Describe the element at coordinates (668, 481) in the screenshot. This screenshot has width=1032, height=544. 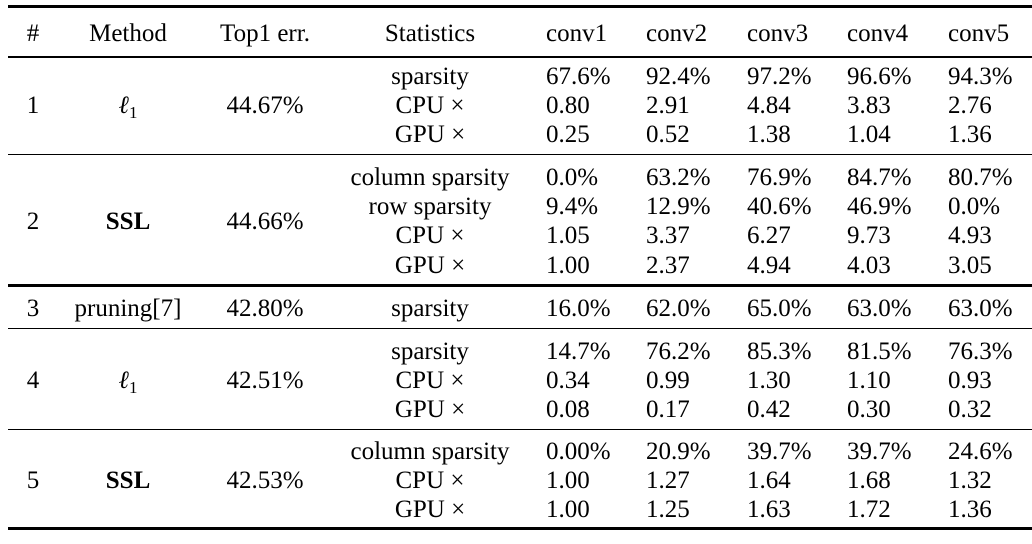
I see `conv2-value: 1.27` at that location.